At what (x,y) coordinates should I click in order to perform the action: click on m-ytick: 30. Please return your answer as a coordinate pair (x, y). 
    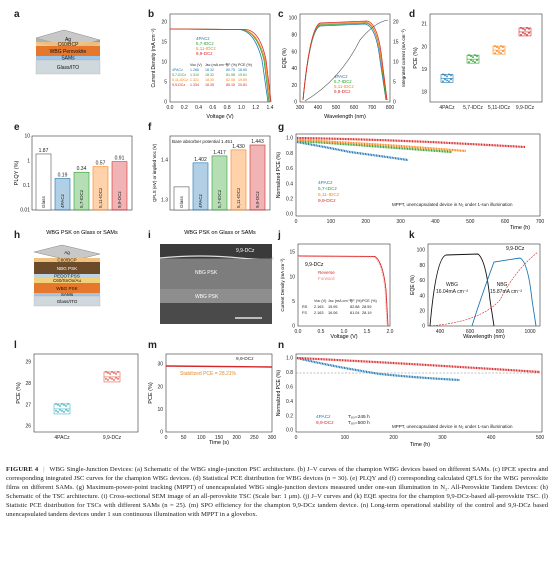
    Looking at the image, I should click on (160, 365).